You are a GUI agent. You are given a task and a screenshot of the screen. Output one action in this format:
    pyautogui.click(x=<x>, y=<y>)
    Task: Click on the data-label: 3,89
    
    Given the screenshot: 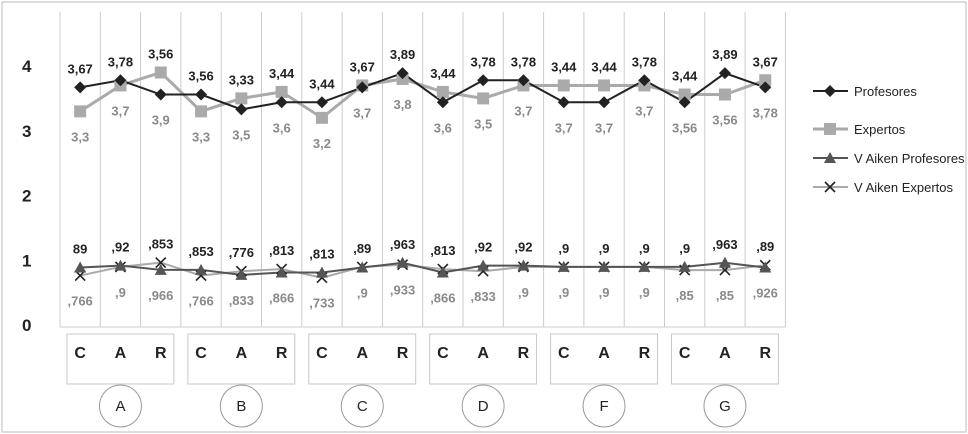 What is the action you would take?
    pyautogui.click(x=724, y=54)
    